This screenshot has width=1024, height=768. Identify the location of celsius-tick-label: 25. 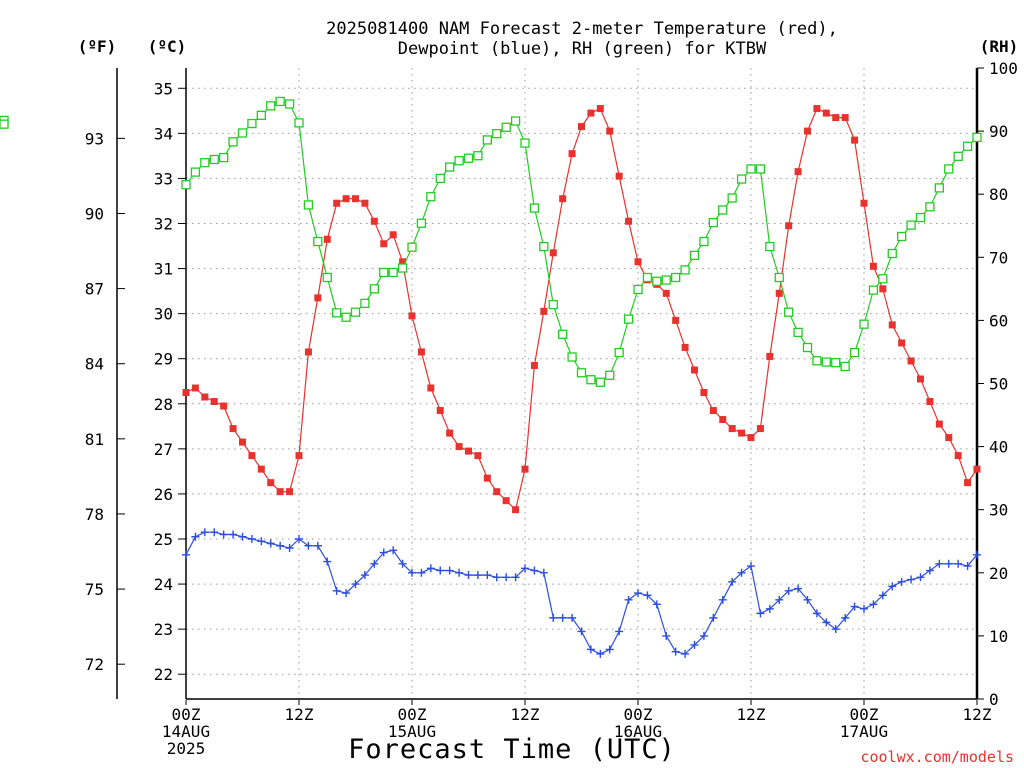
(163, 539).